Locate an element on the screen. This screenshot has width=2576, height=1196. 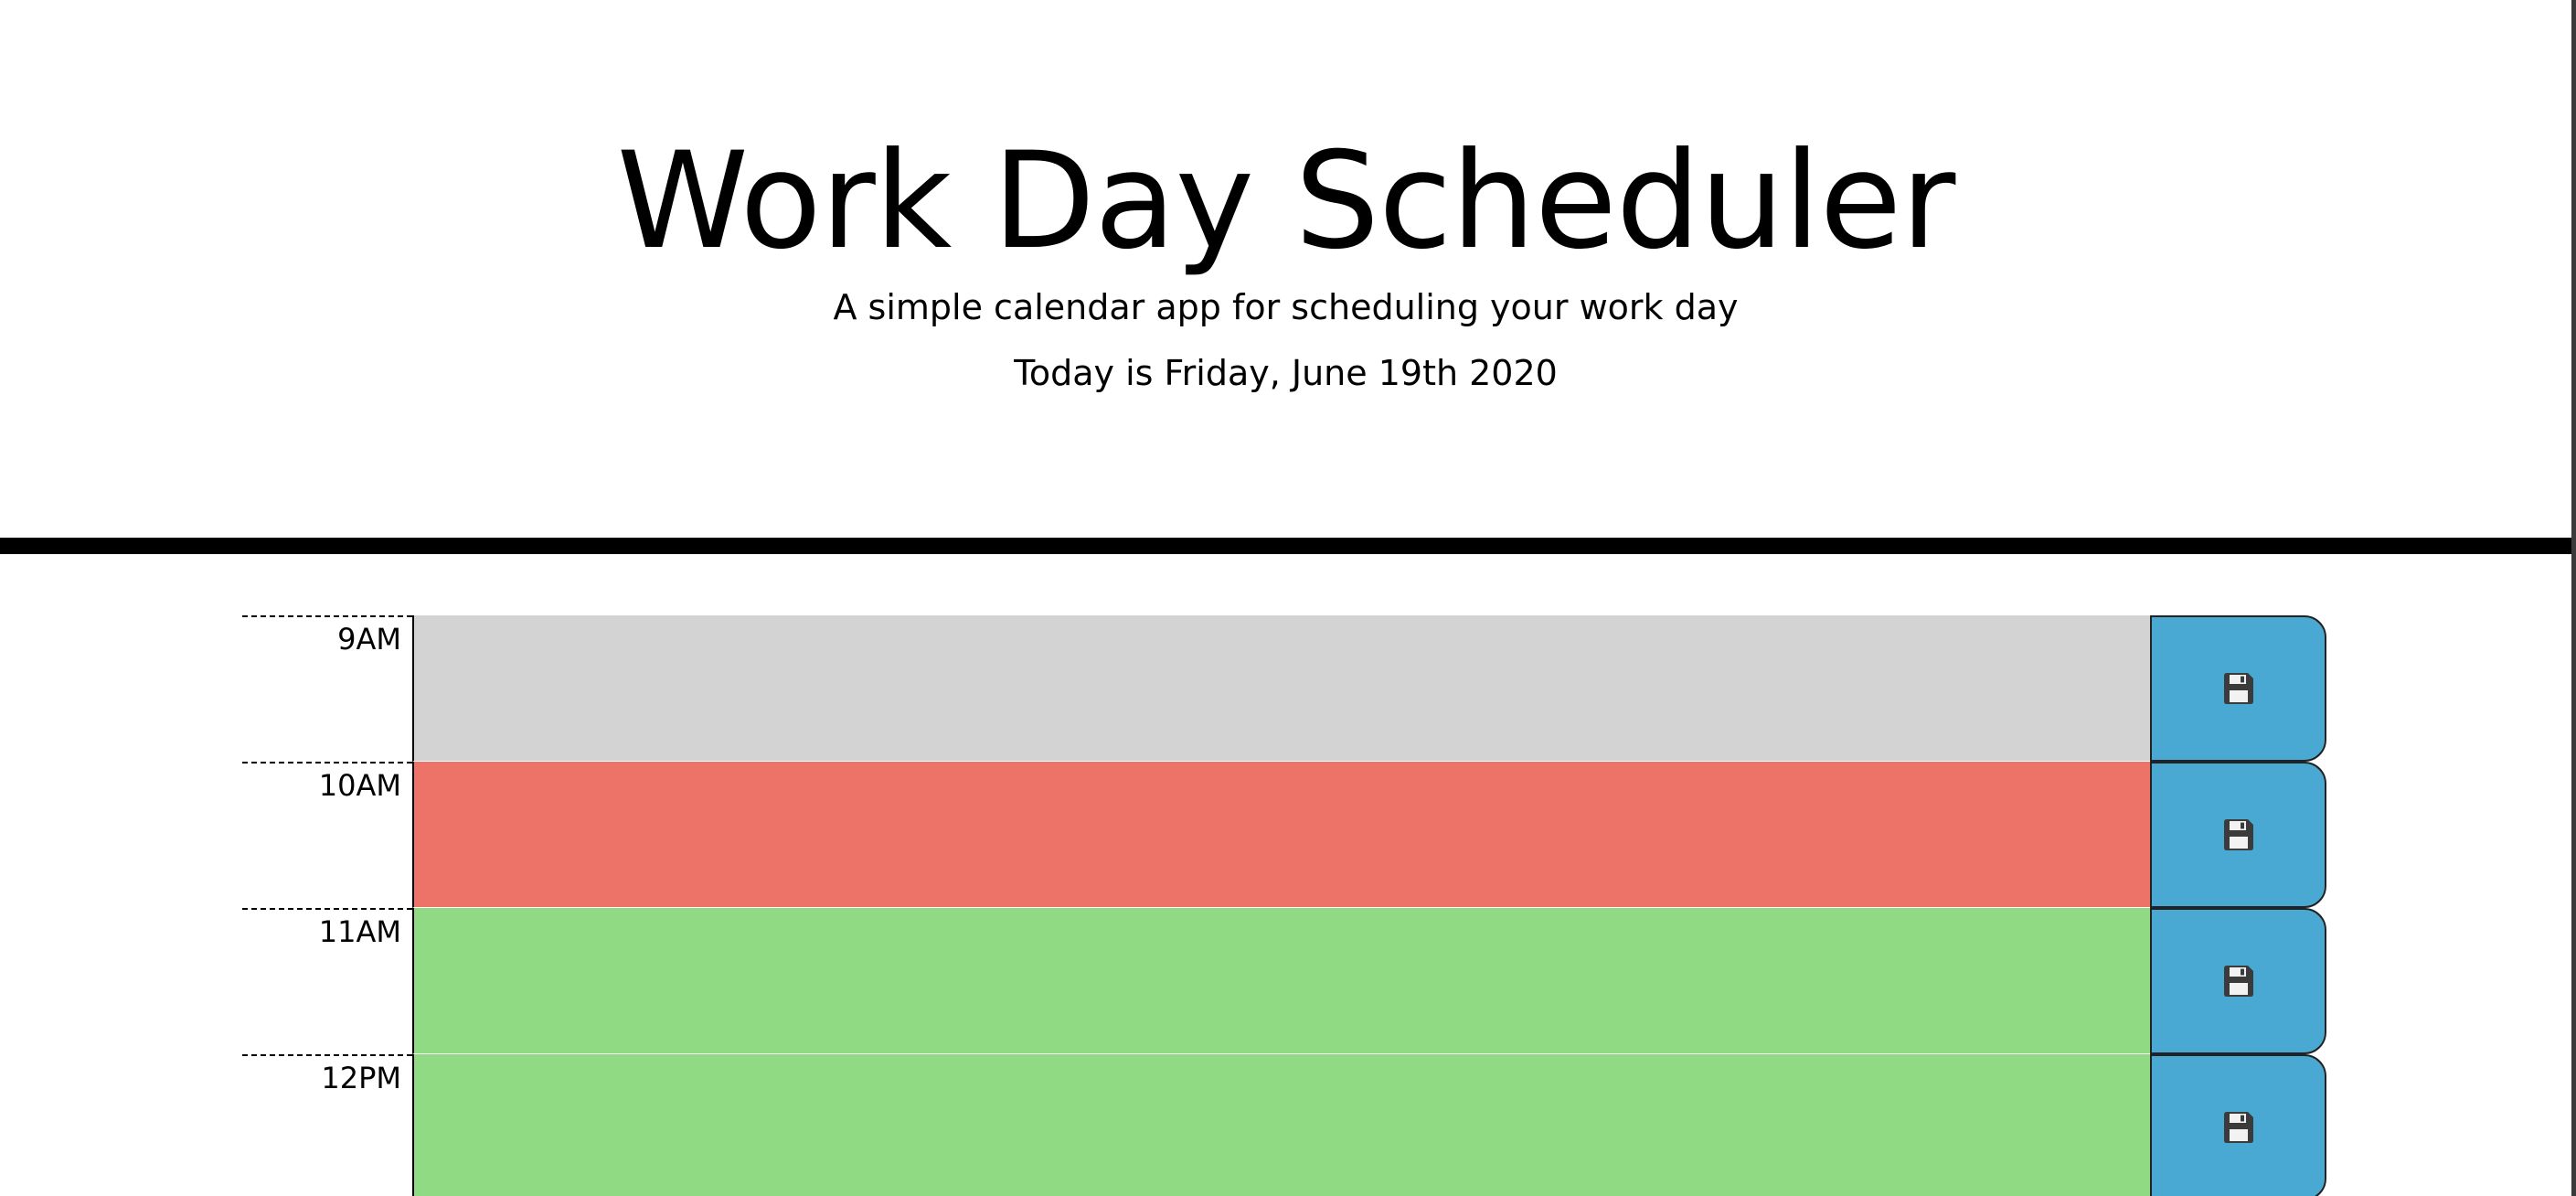
time-block: 11AM is located at coordinates (1284, 981).